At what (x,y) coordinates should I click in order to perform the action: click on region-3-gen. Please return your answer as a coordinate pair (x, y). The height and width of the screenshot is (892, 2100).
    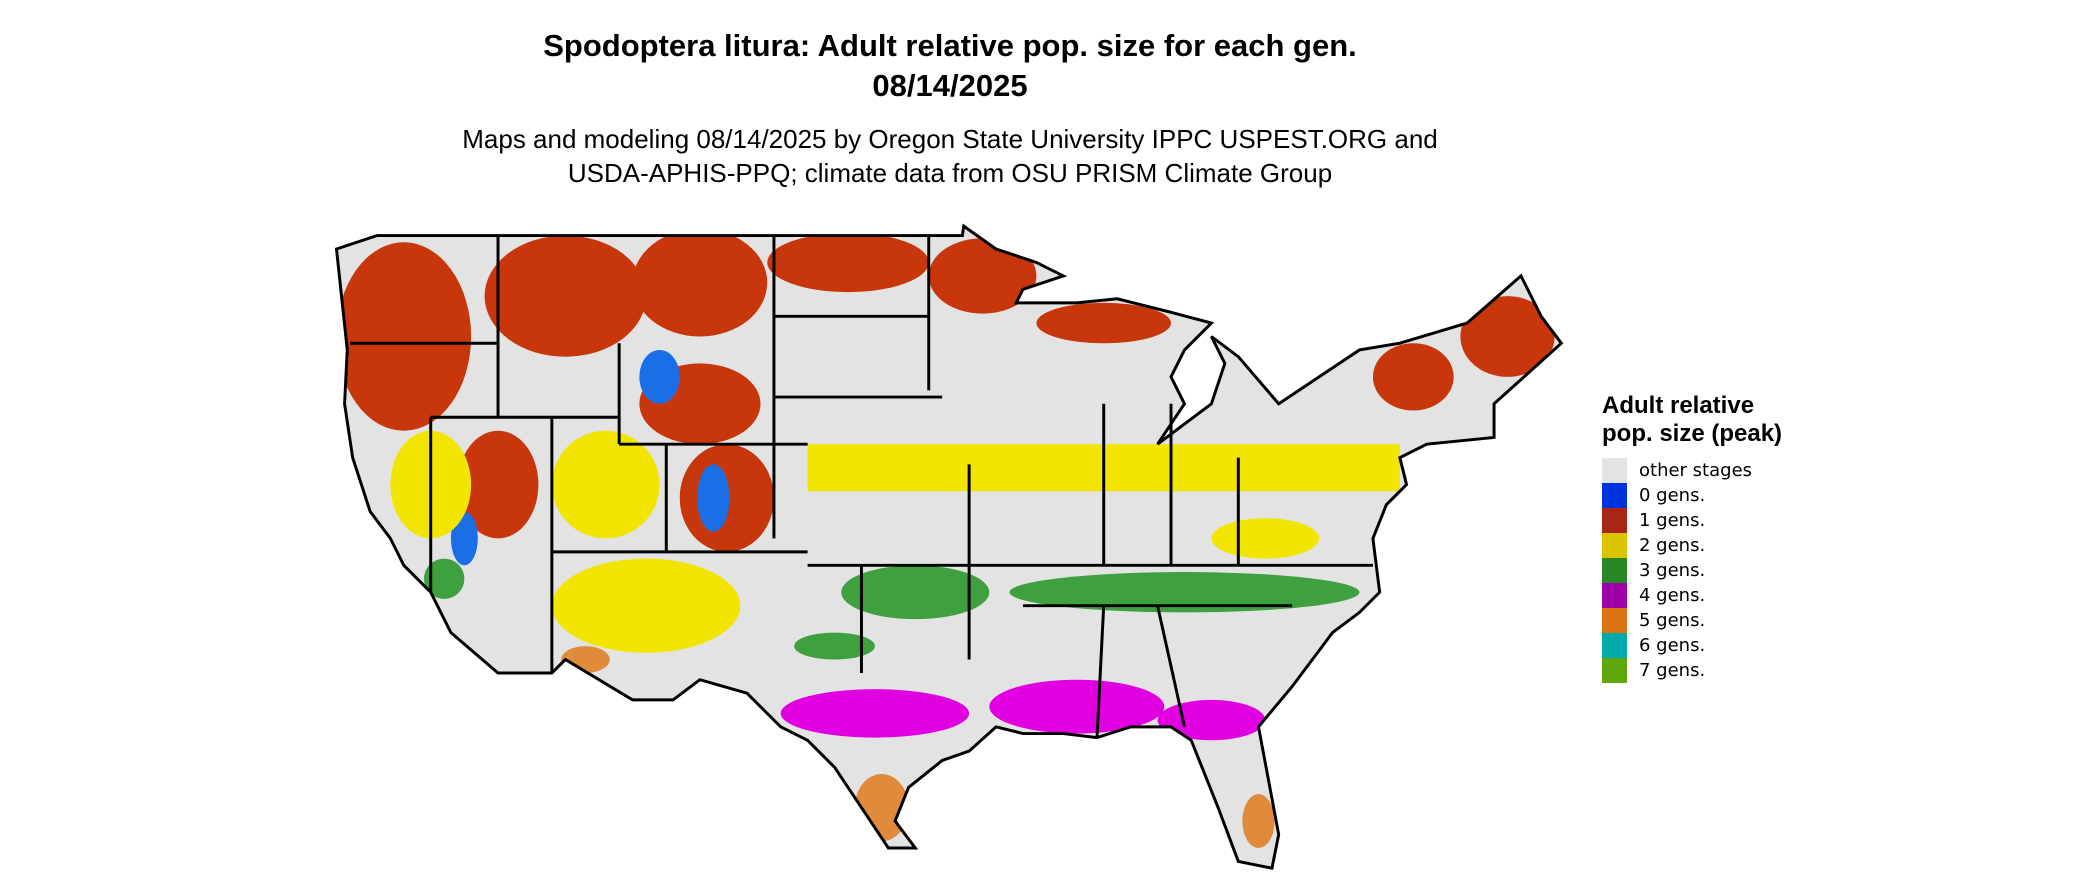
    Looking at the image, I should click on (891, 609).